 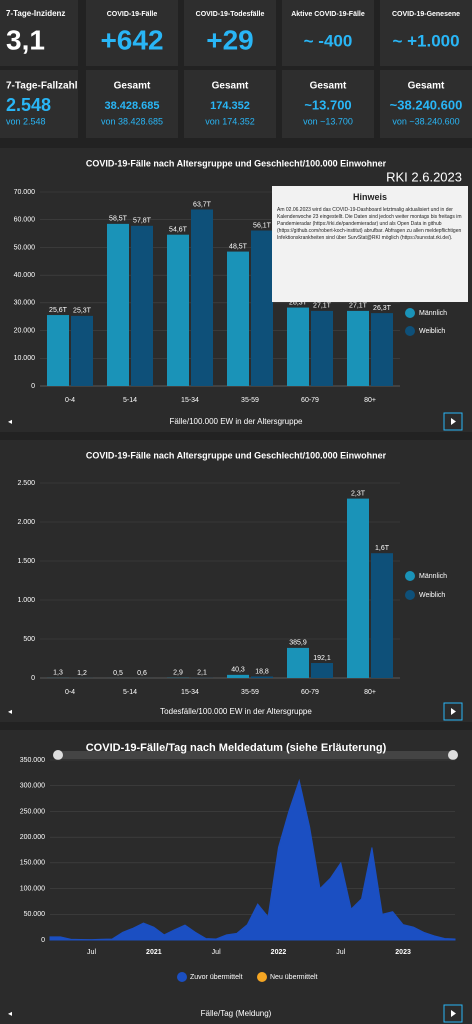 What do you see at coordinates (298, 643) in the screenshot?
I see `value-label: 385,9` at bounding box center [298, 643].